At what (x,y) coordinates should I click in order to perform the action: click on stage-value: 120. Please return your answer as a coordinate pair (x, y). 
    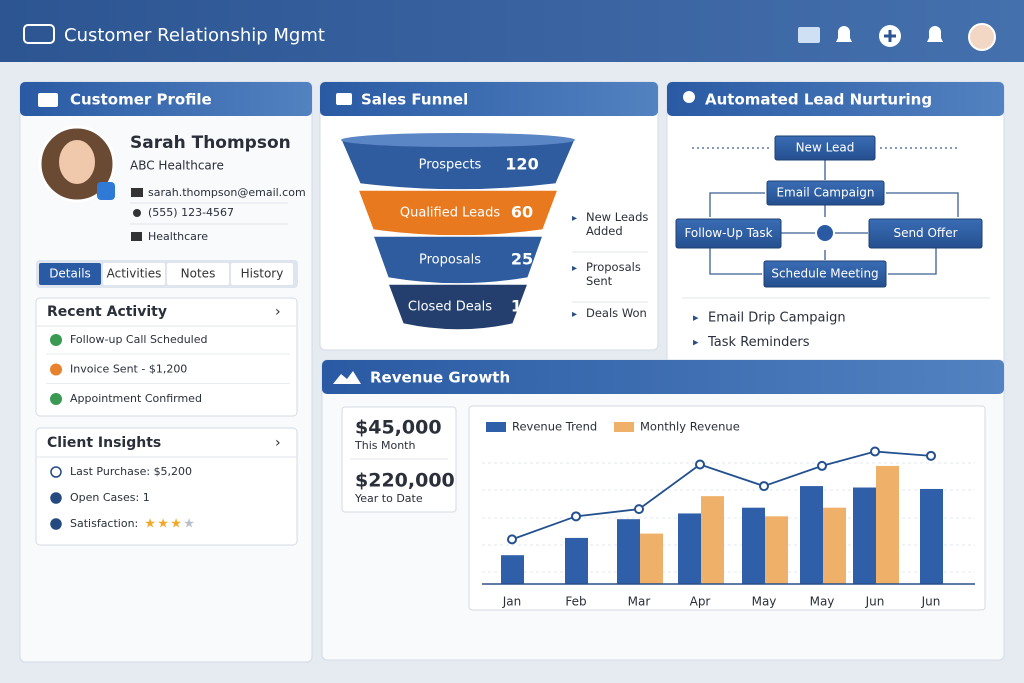
    Looking at the image, I should click on (521, 164).